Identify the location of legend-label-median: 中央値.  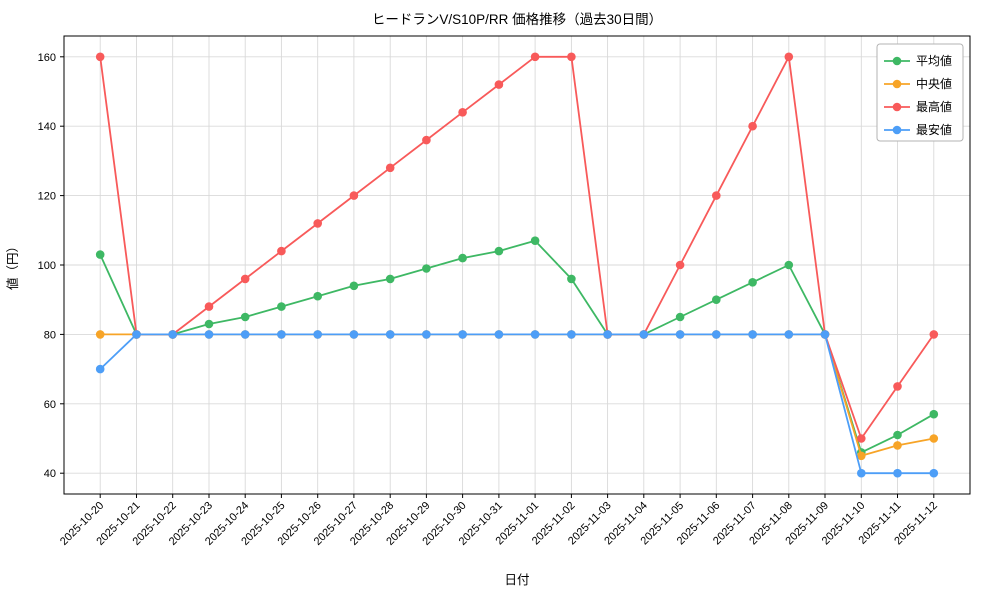
(934, 83).